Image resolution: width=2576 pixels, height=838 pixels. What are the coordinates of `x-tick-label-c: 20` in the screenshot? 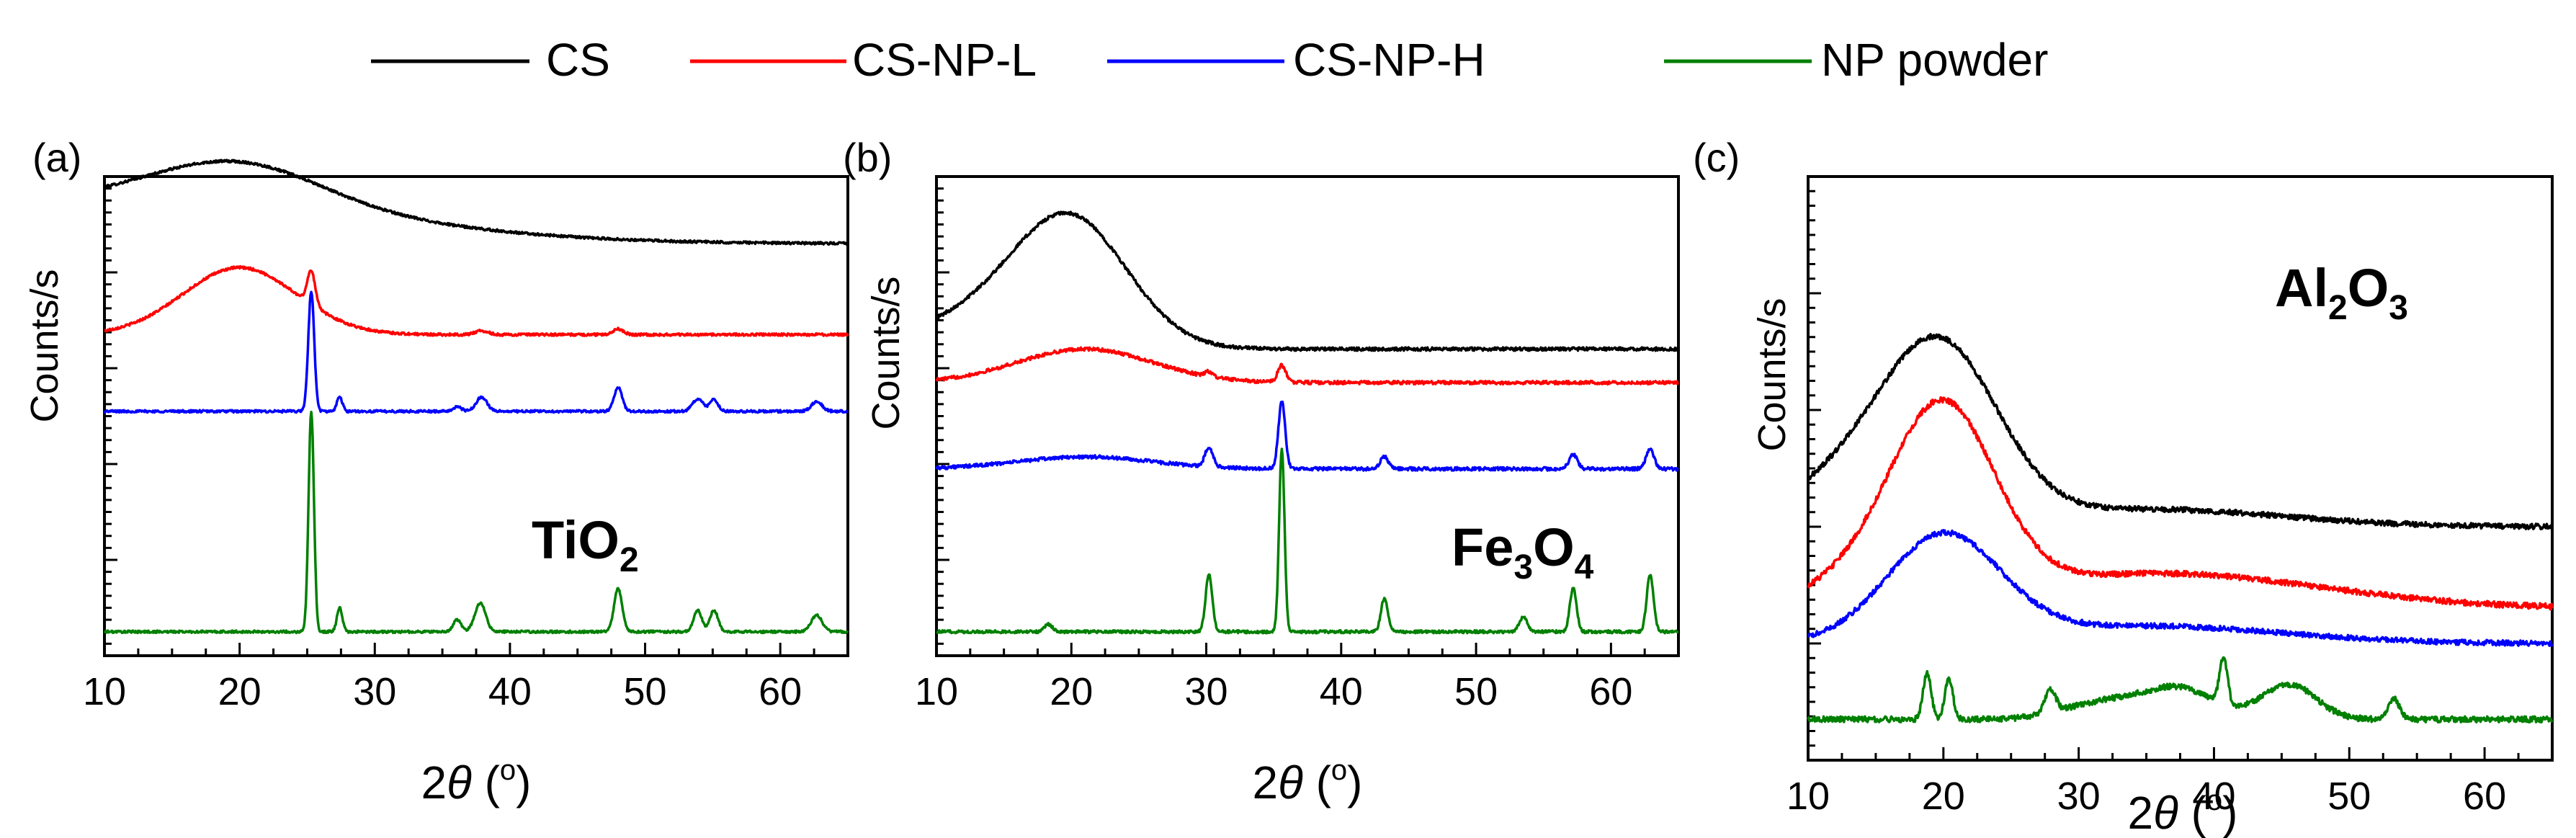 It's located at (1943, 796).